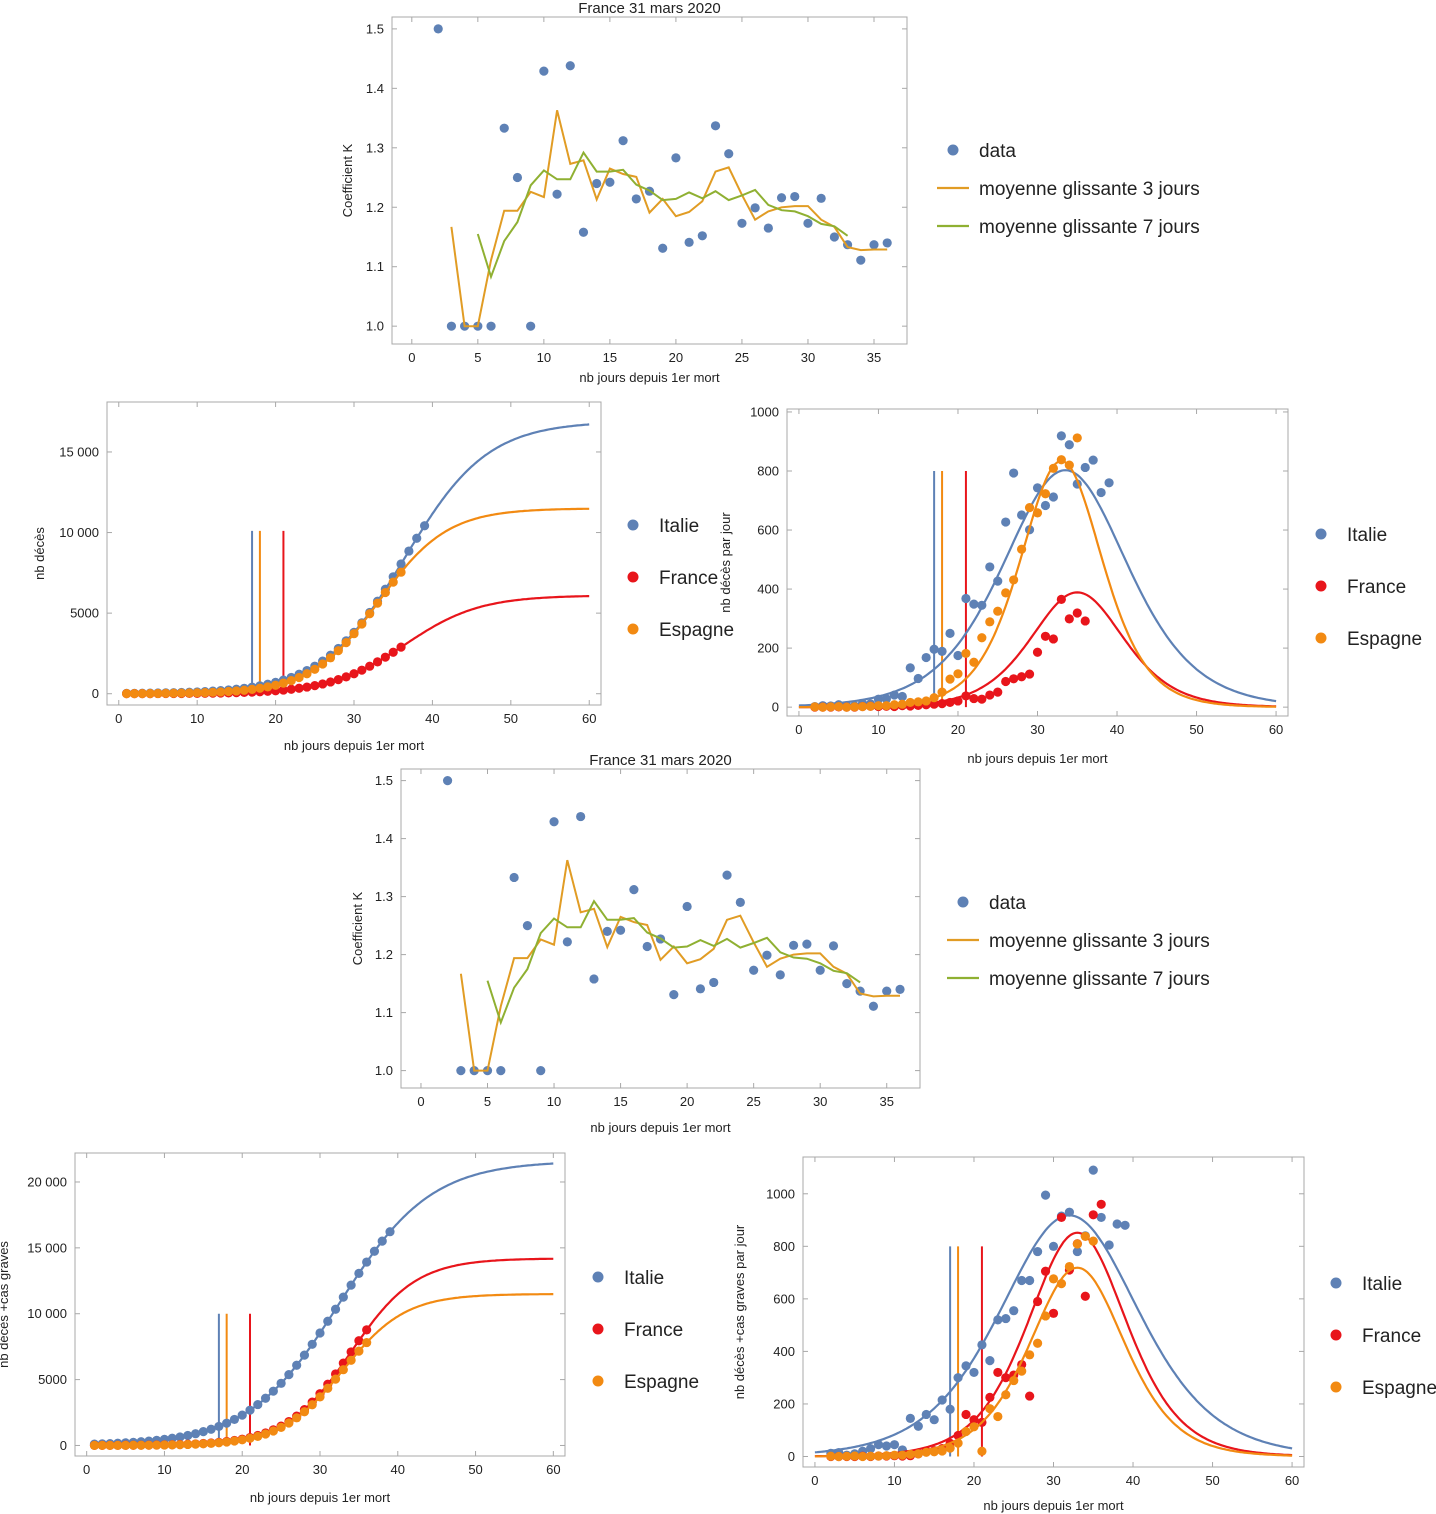 The height and width of the screenshot is (1514, 1436). I want to click on legend: Italie France Espagne, so click(680, 578).